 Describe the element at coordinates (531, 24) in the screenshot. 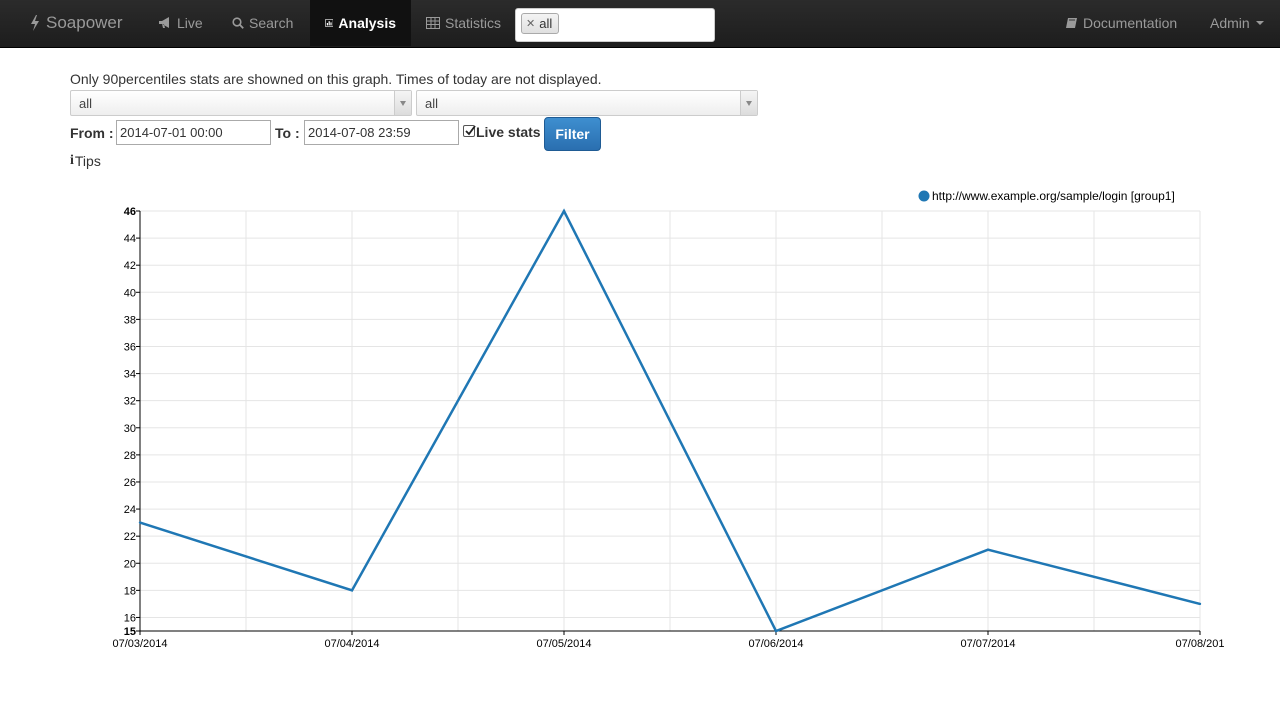

I see `remove-tag-icon: ✕` at that location.